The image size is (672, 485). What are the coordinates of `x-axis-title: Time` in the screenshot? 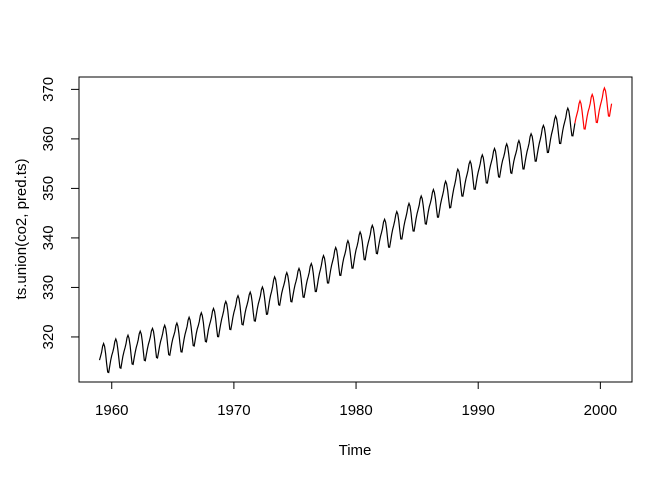 It's located at (355, 450).